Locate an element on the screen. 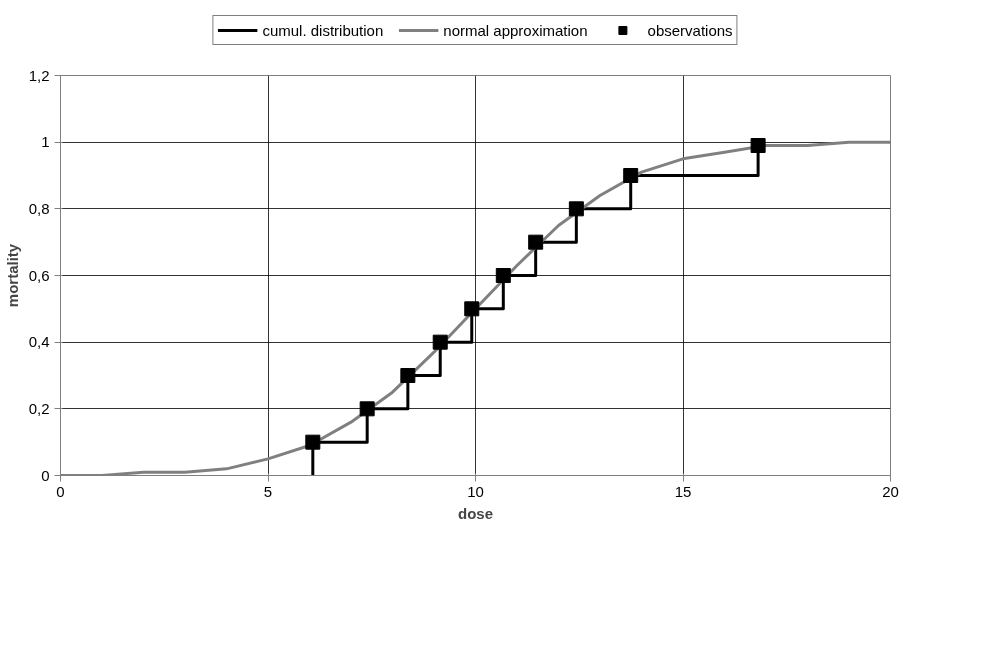 The width and height of the screenshot is (1006, 666). x-tick-label: 5 is located at coordinates (268, 491).